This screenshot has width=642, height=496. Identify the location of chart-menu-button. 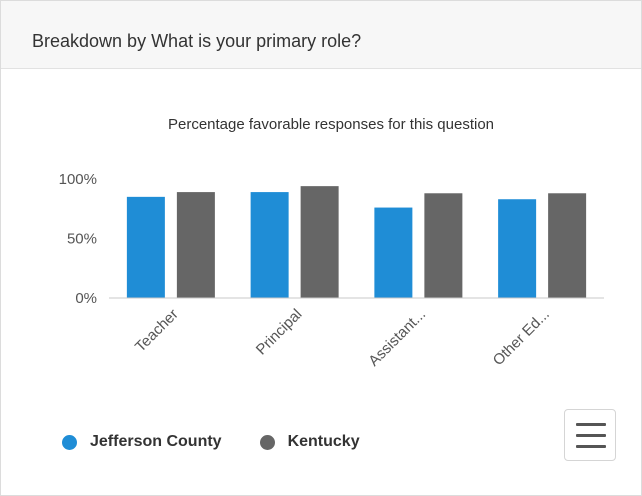
(590, 435).